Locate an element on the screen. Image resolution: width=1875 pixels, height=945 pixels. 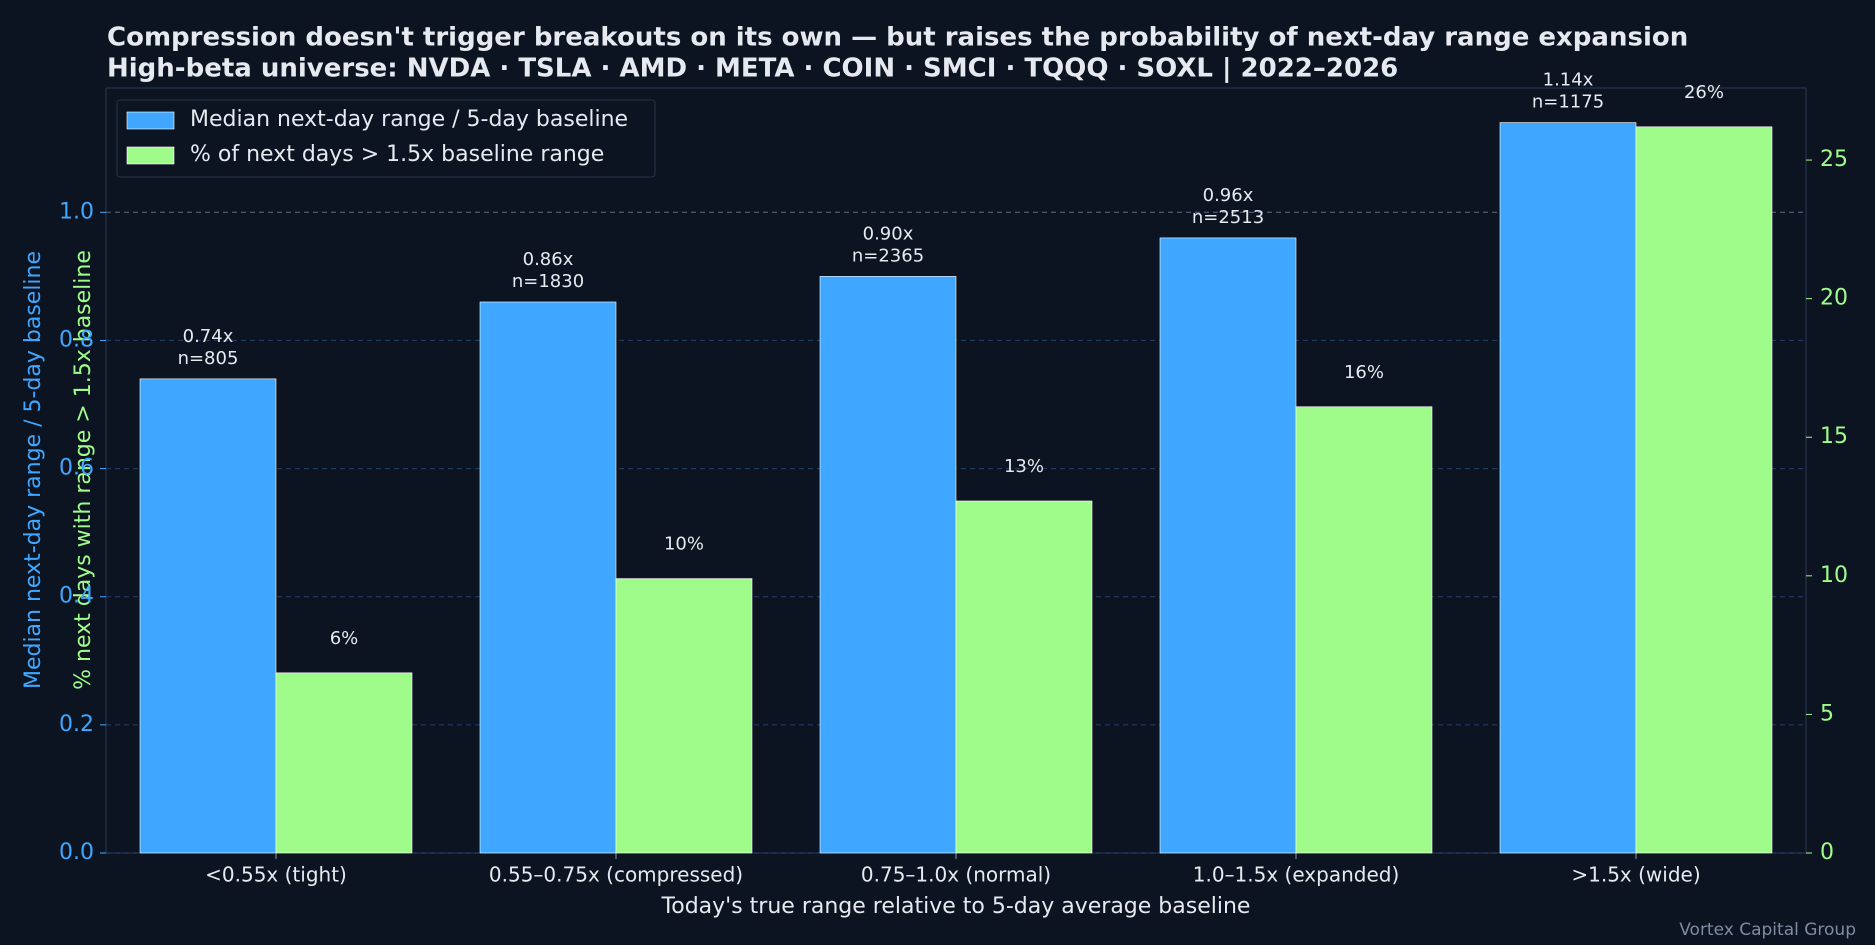
sample-label: n=1830 is located at coordinates (548, 281).